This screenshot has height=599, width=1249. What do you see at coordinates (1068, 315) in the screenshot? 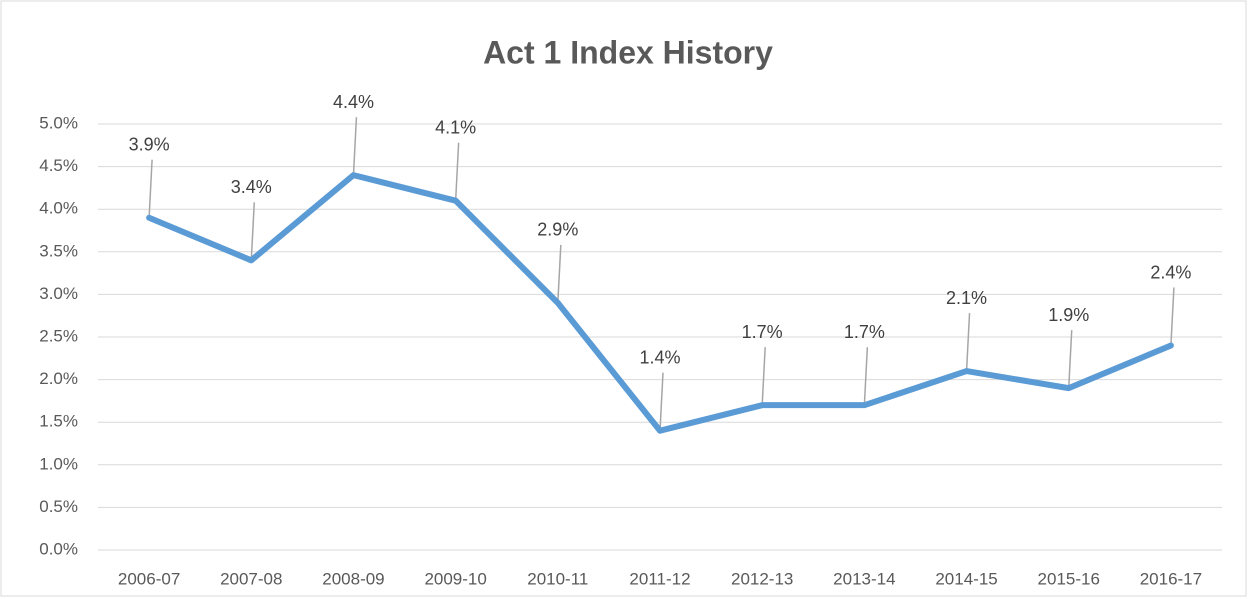
I see `data-label: 1.9%` at bounding box center [1068, 315].